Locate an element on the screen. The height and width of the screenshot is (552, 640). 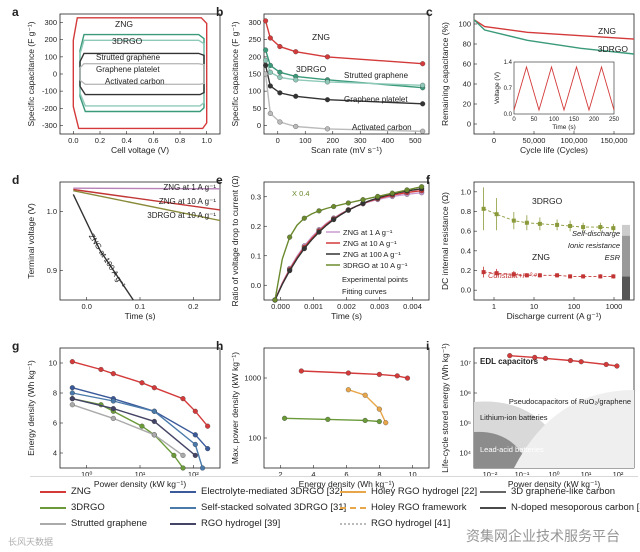
legend-item: Strutted graphene is located at coordinates (93, 523).